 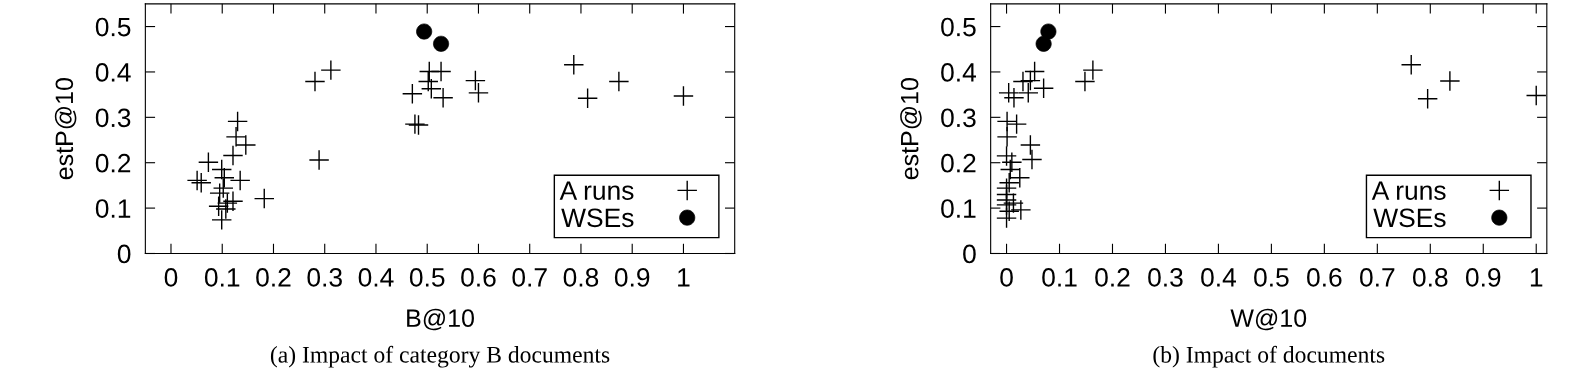 What do you see at coordinates (1268, 319) in the screenshot?
I see `x-axis-title: W@10` at bounding box center [1268, 319].